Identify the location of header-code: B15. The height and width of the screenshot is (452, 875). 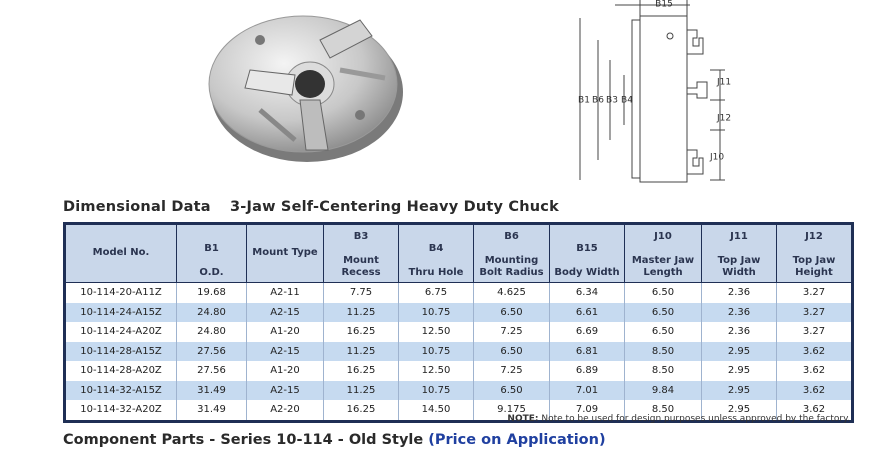
(587, 248).